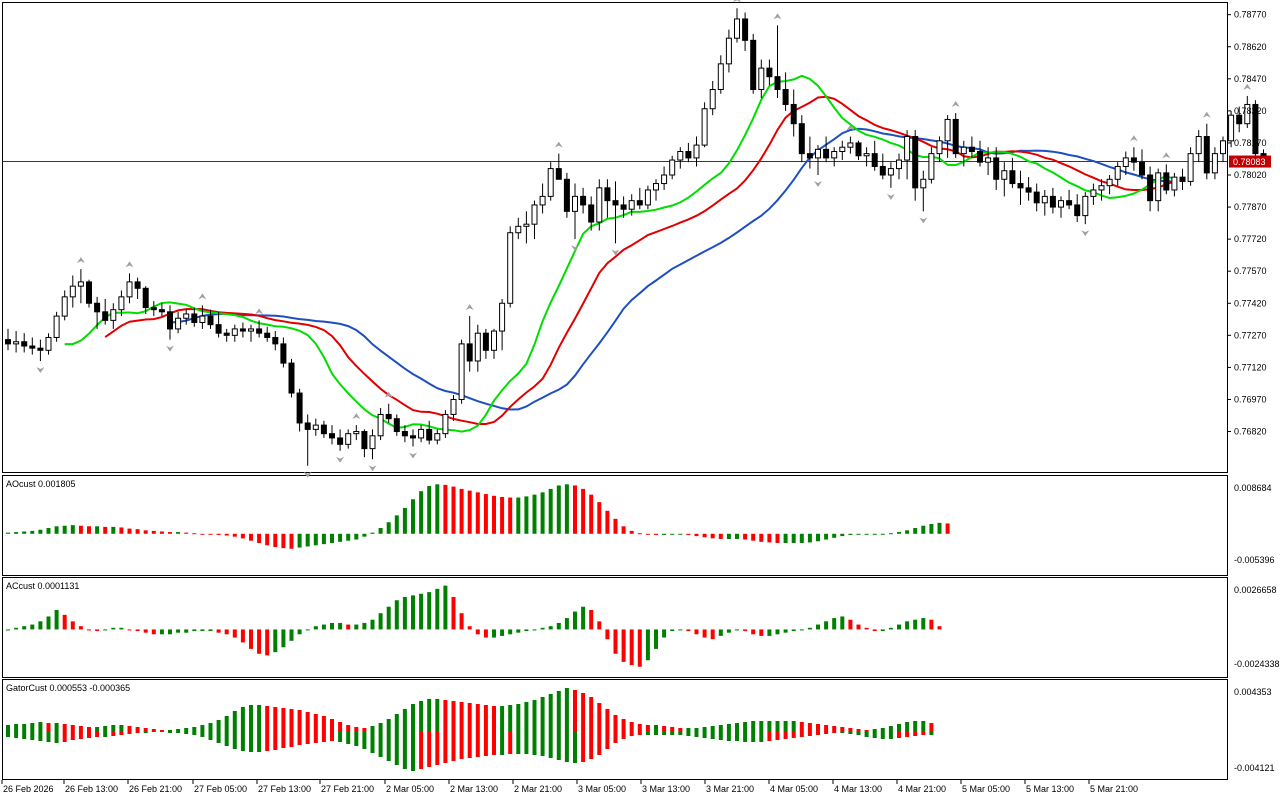 The height and width of the screenshot is (800, 1280). What do you see at coordinates (794, 789) in the screenshot?
I see `time-tick-label: 4 Mar 05:00` at bounding box center [794, 789].